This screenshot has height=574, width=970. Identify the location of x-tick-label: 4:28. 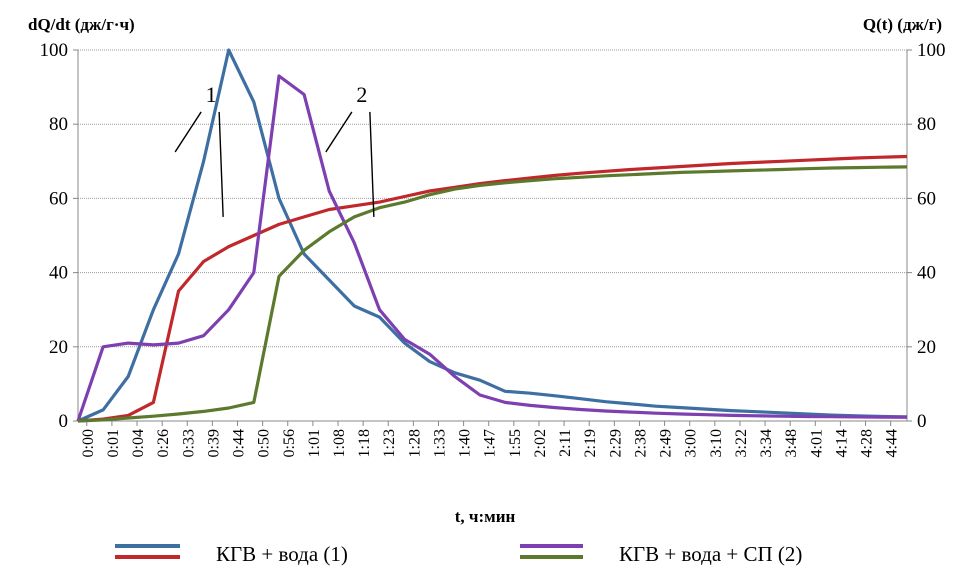
(867, 443).